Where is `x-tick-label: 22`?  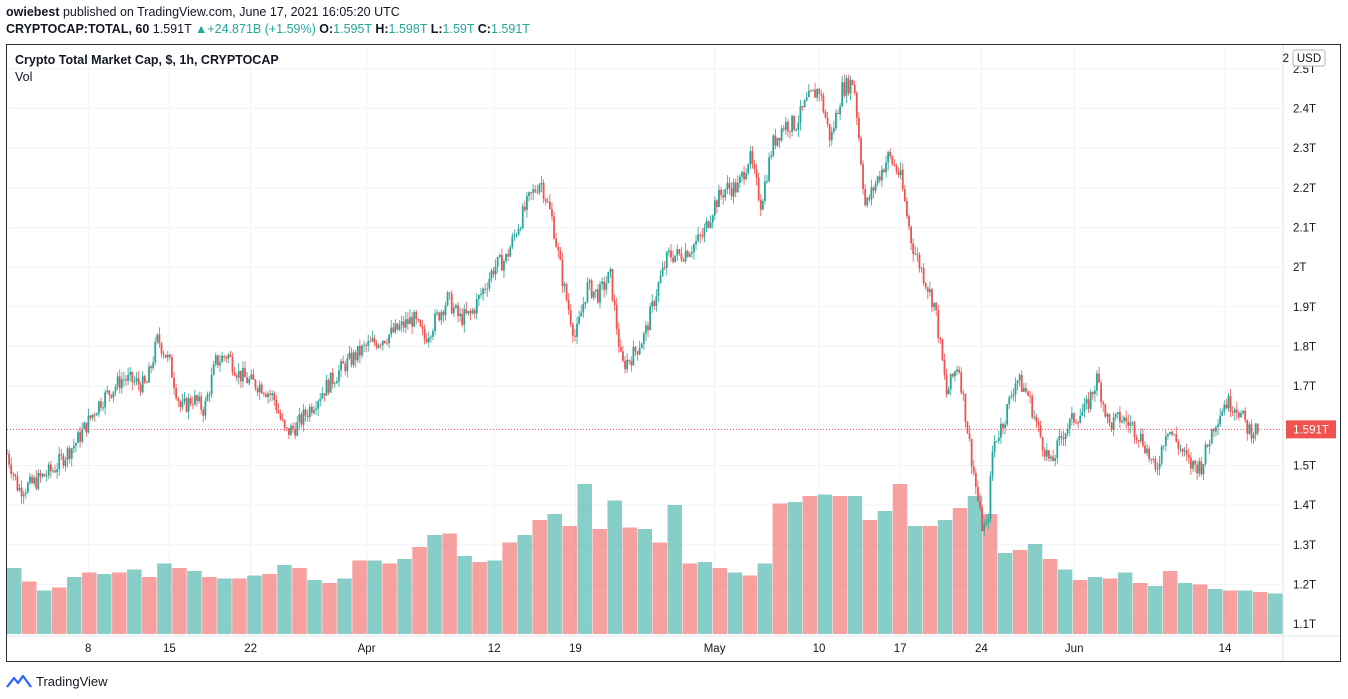 x-tick-label: 22 is located at coordinates (250, 649).